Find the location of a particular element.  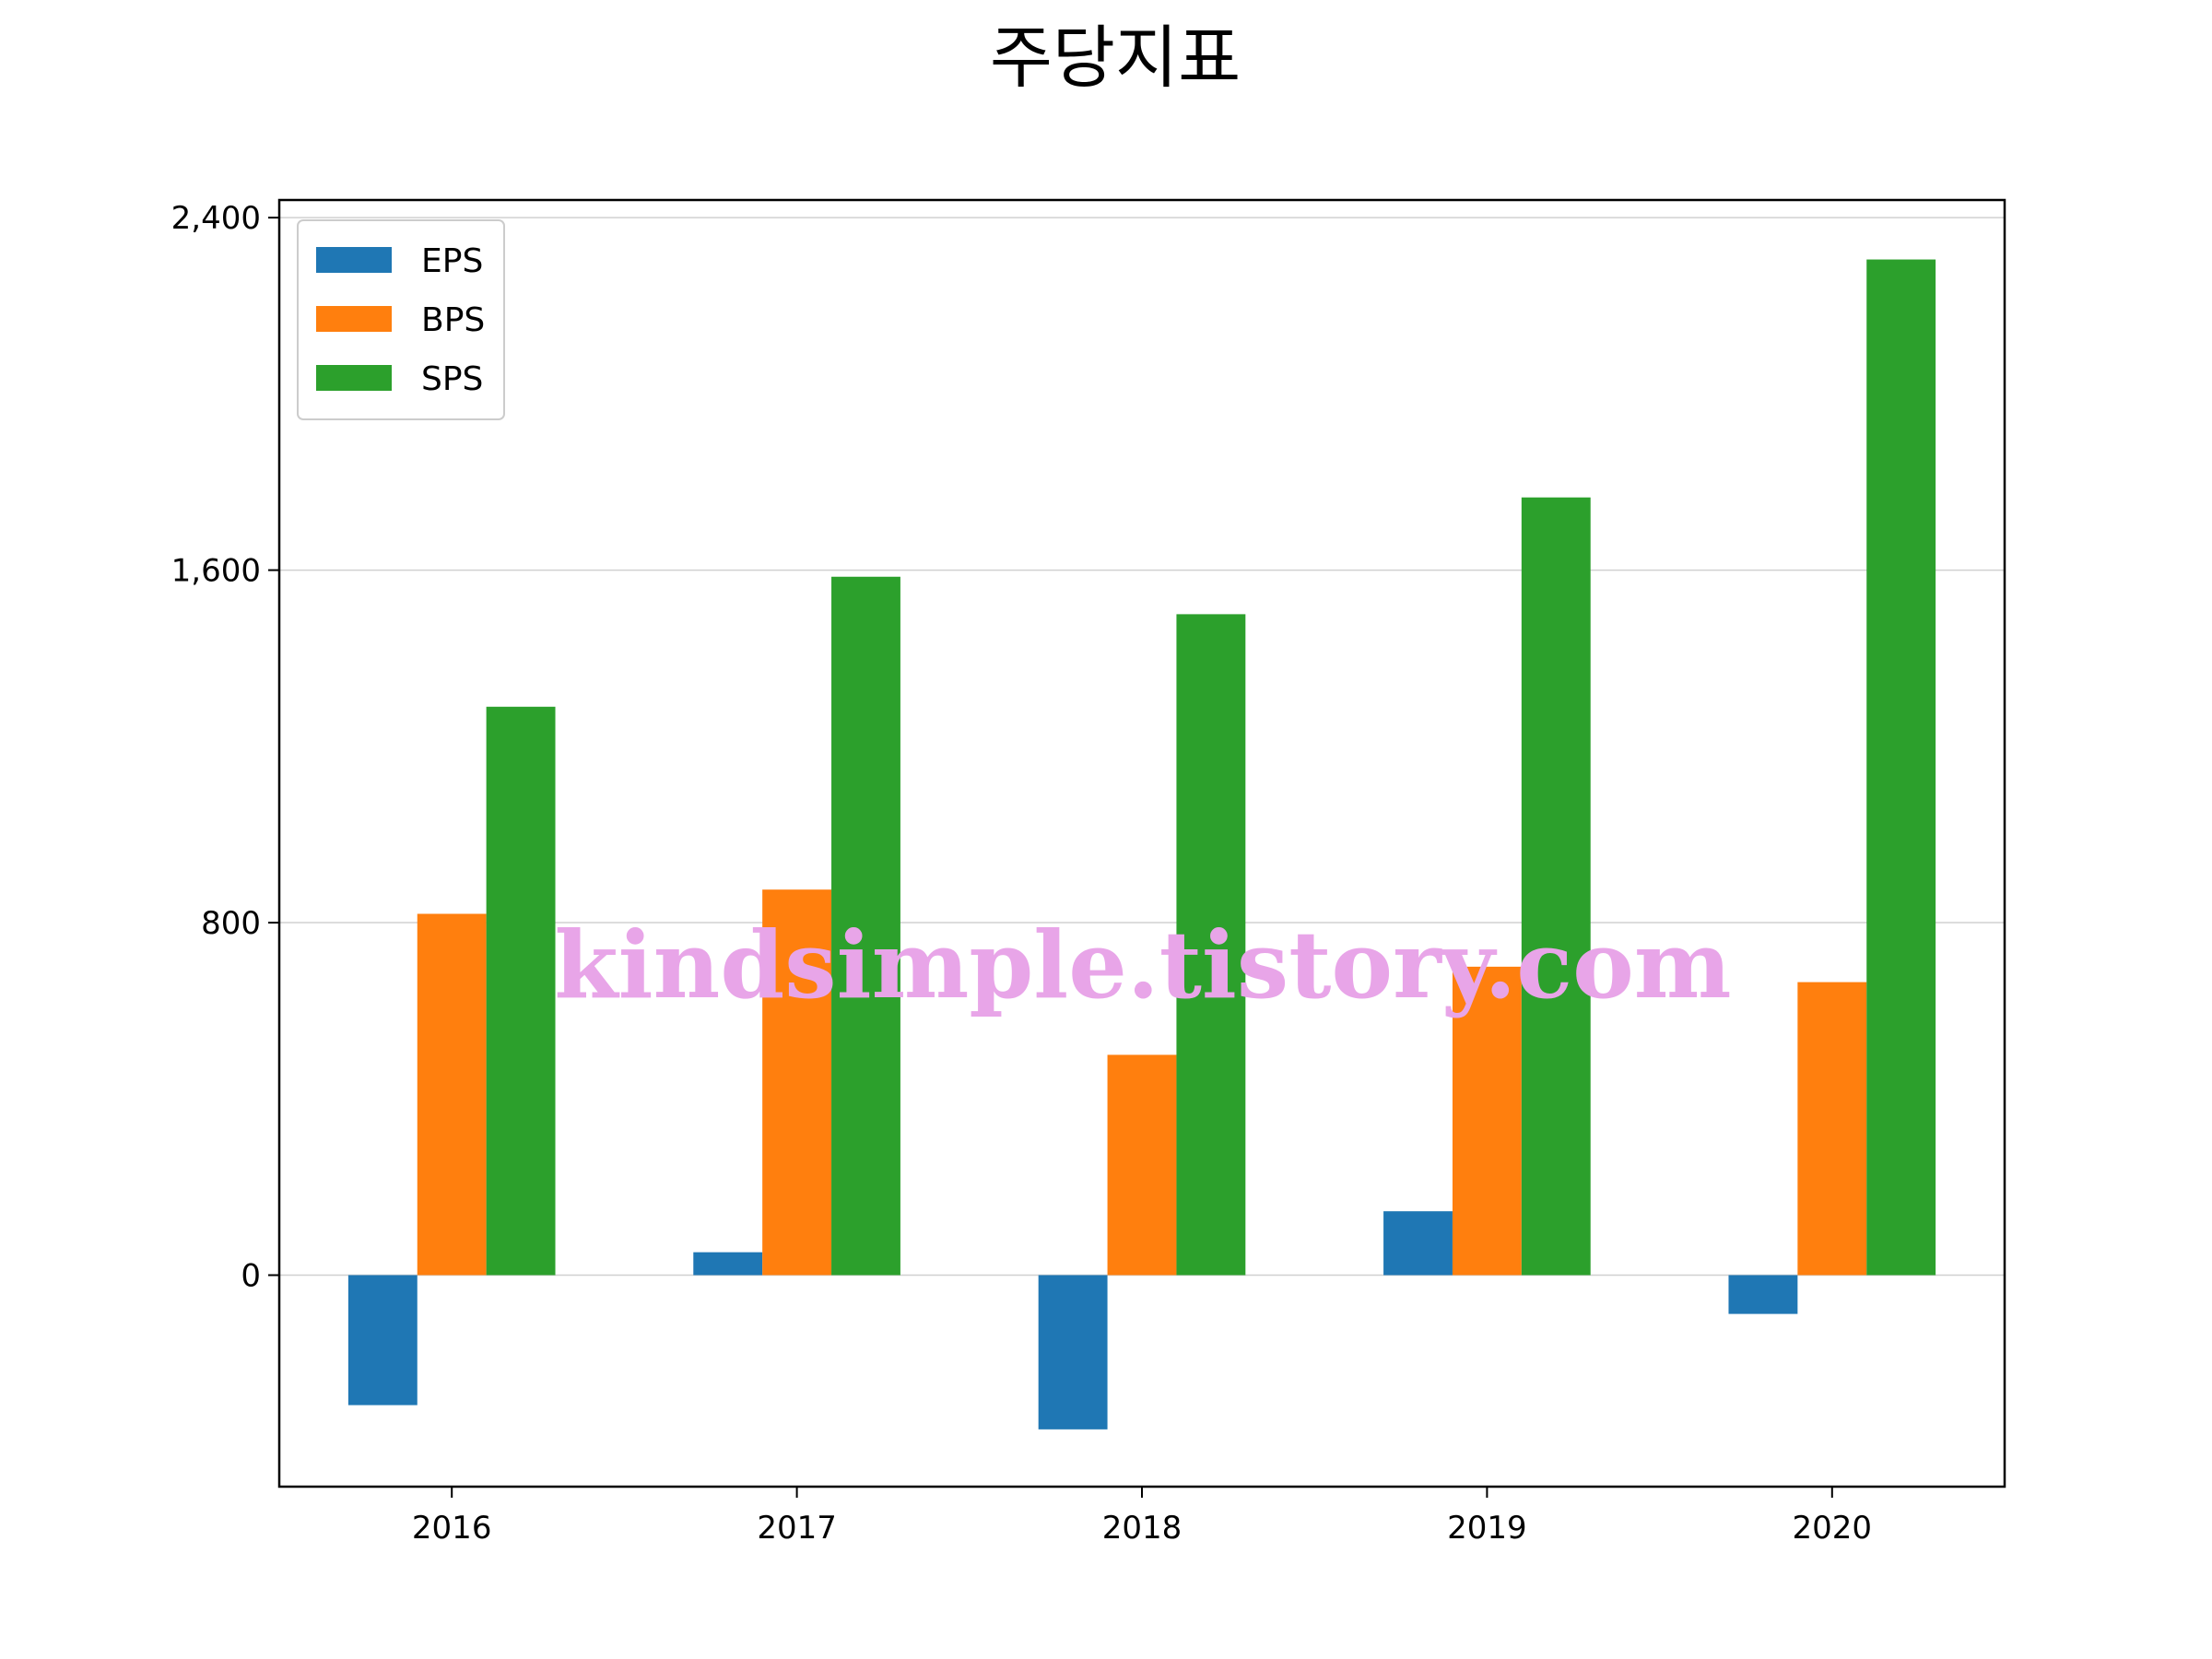

bar-sps-2016 is located at coordinates (521, 991).